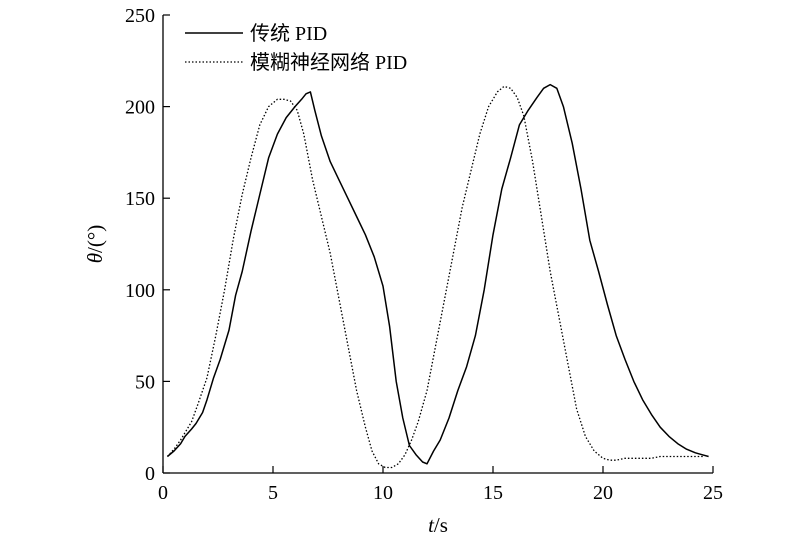 This screenshot has width=800, height=545. Describe the element at coordinates (150, 474) in the screenshot. I see `y-tick-label: 0` at that location.